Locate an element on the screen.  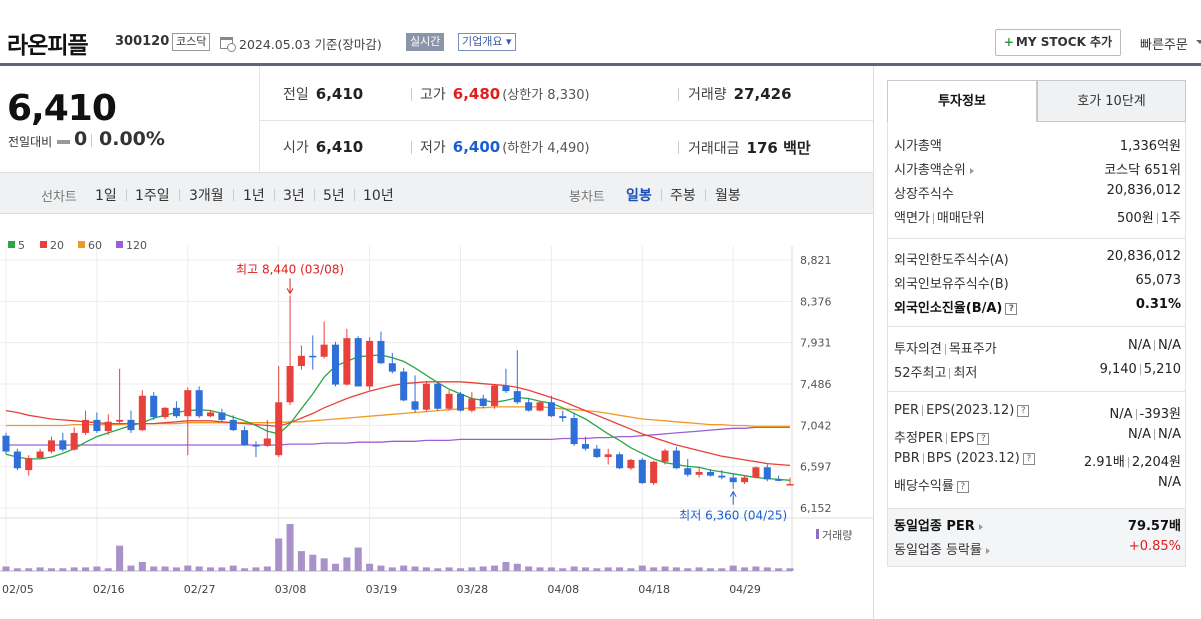
info-value: N/A is located at coordinates (1169, 482).